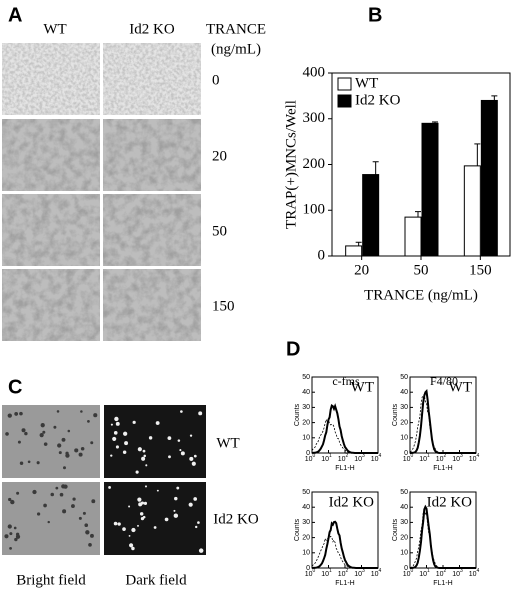 This screenshot has width=520, height=609. I want to click on y-tick-label: 40, so click(306, 507).